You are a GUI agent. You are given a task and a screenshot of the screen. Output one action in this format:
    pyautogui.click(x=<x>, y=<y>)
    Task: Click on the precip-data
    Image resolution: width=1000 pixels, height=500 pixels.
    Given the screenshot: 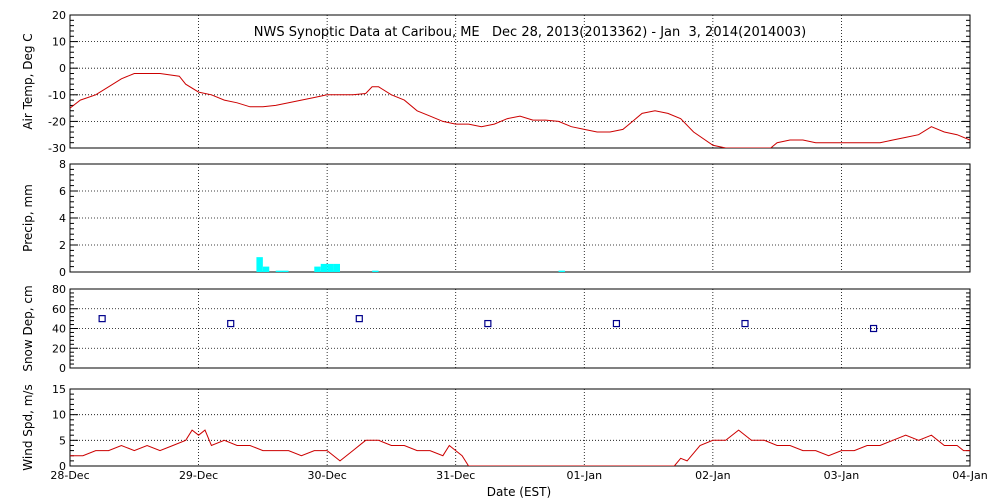 What is the action you would take?
    pyautogui.click(x=410, y=264)
    